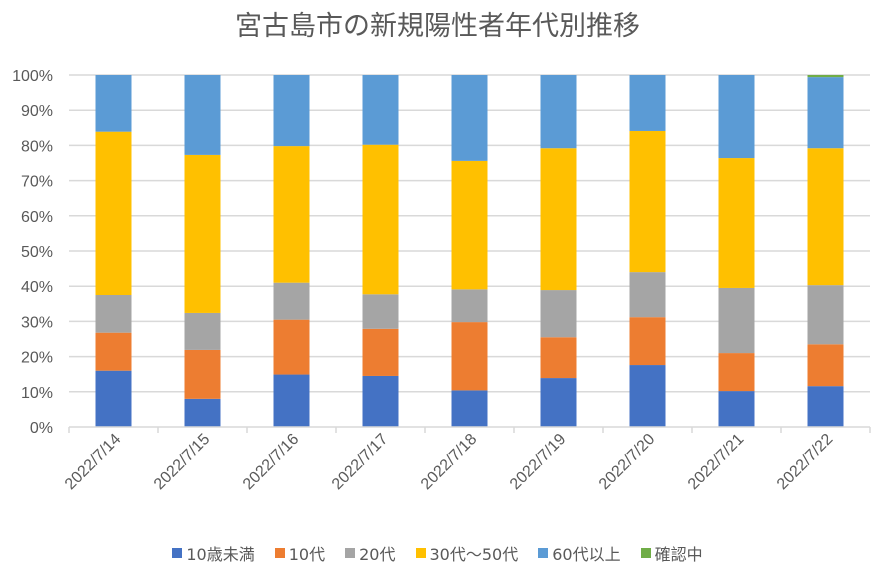 The image size is (875, 579). I want to click on legend-item: 60代以上, so click(579, 553).